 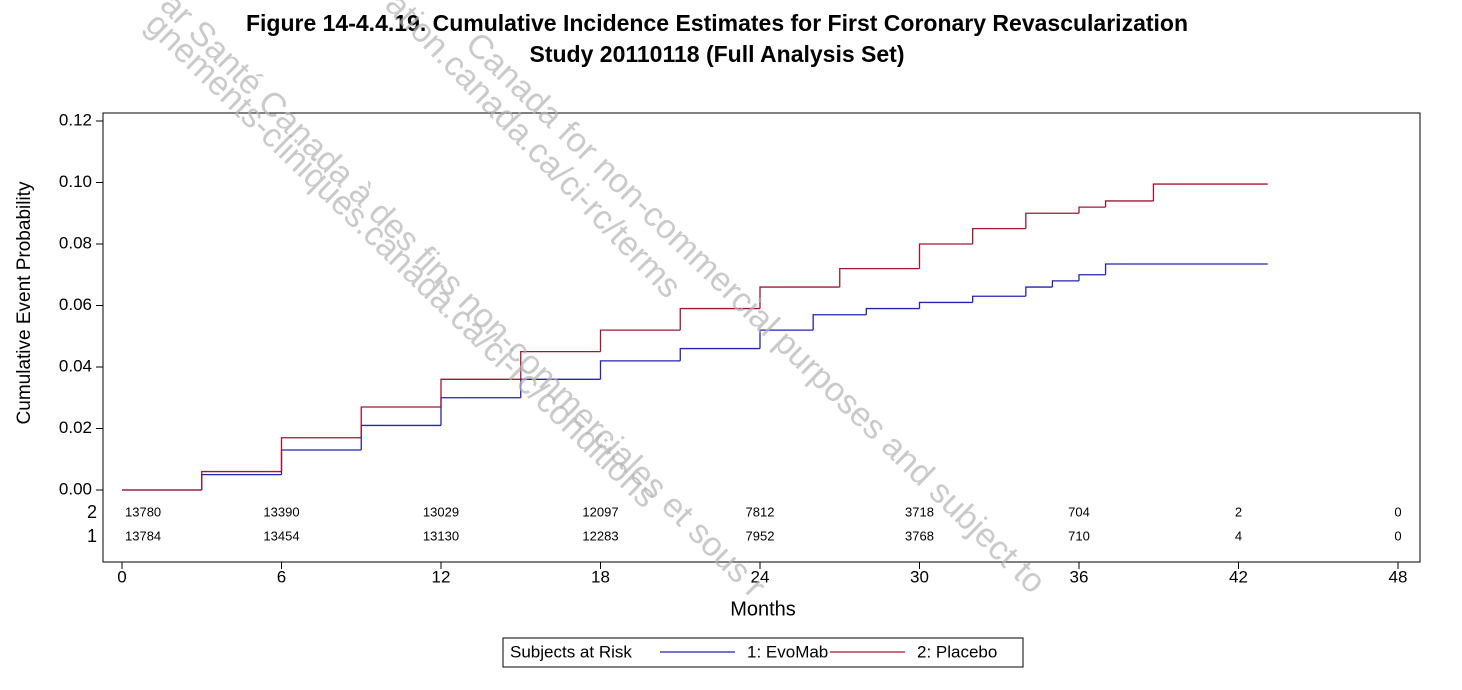 I want to click on x-tick-label: 24, so click(x=760, y=576).